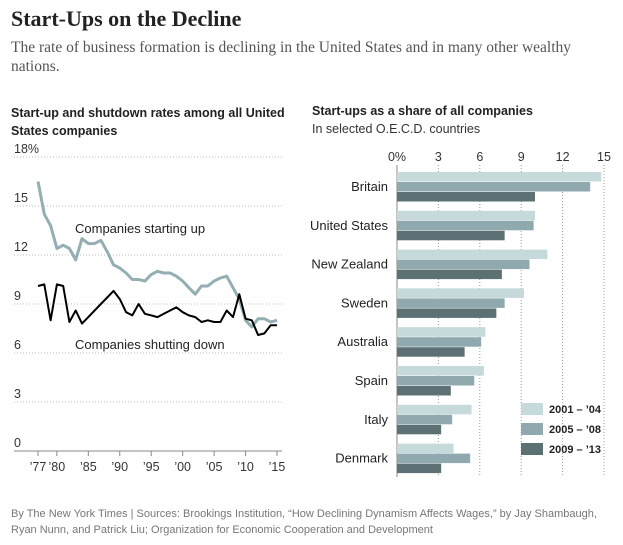 The width and height of the screenshot is (623, 545). Describe the element at coordinates (140, 228) in the screenshot. I see `series-label-startups: Companies starting up` at that location.